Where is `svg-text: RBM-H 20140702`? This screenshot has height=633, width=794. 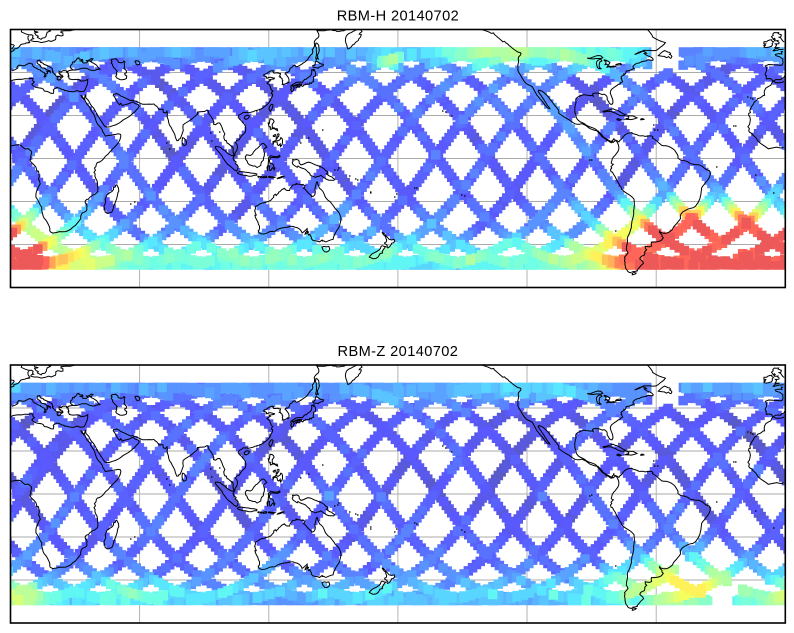 svg-text: RBM-H 20140702 is located at coordinates (398, 17).